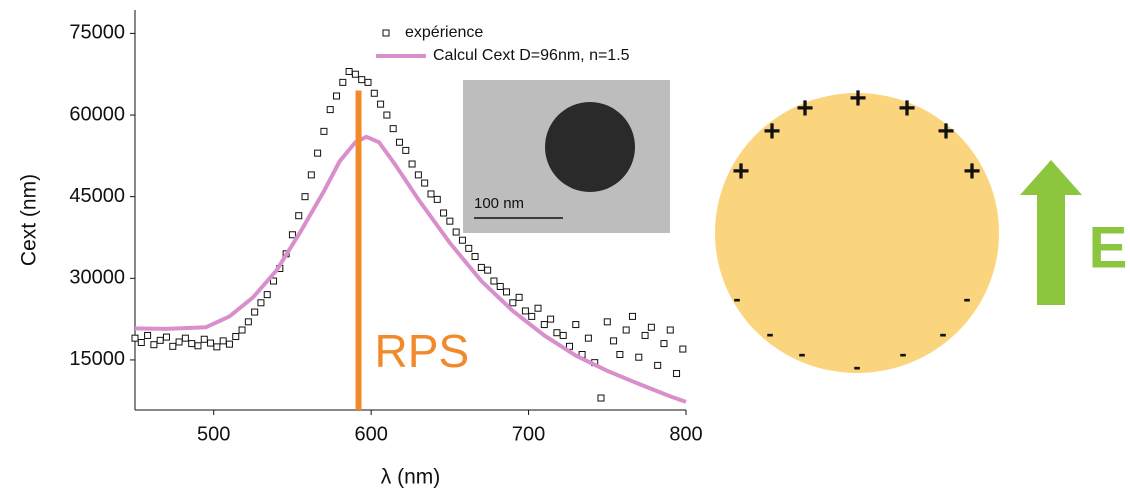 This screenshot has width=1130, height=499. Describe the element at coordinates (29, 220) in the screenshot. I see `y-axis-label: Cext (nm)` at that location.